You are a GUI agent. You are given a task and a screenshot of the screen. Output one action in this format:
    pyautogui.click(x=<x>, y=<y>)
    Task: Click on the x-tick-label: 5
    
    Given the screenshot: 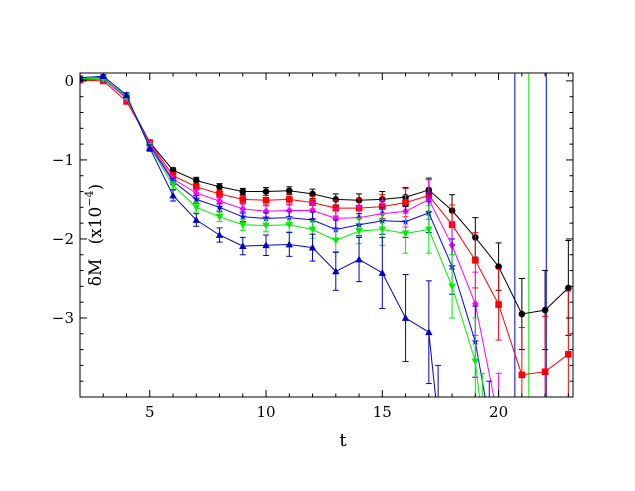 What is the action you would take?
    pyautogui.click(x=150, y=412)
    